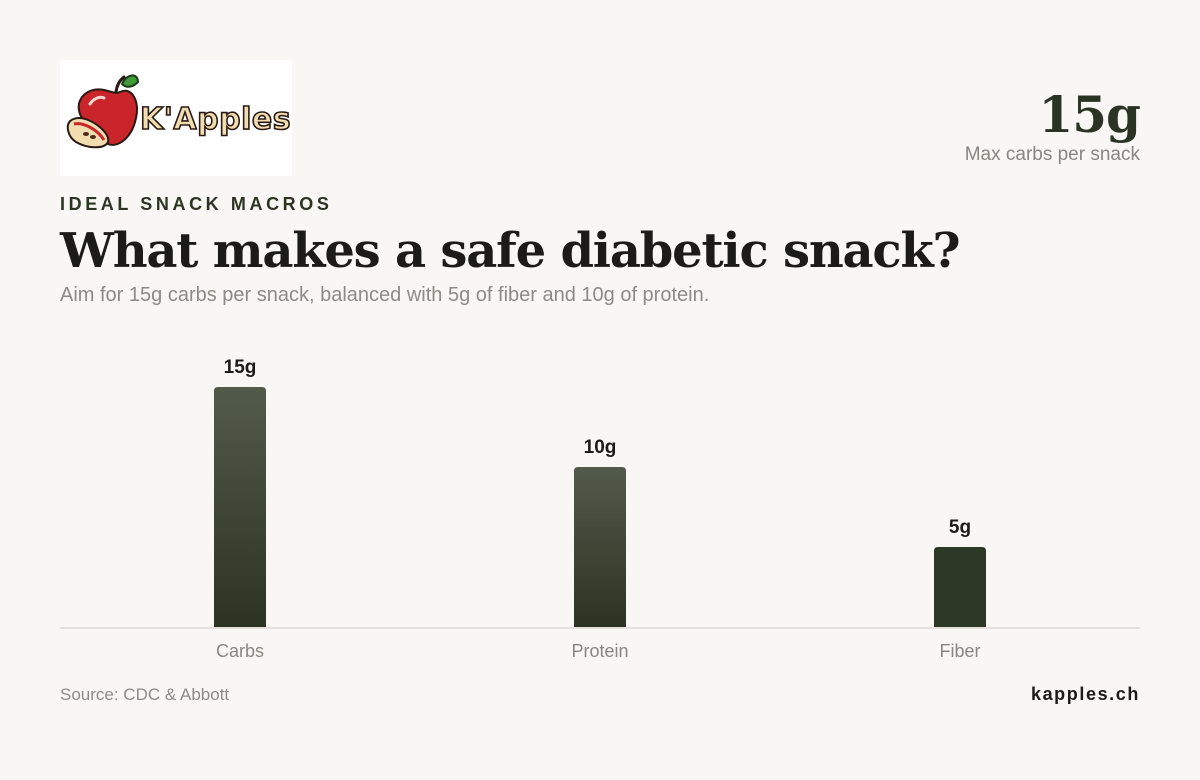 The height and width of the screenshot is (780, 1200). I want to click on kpi-block: 15g Max carbs per snack, so click(1052, 125).